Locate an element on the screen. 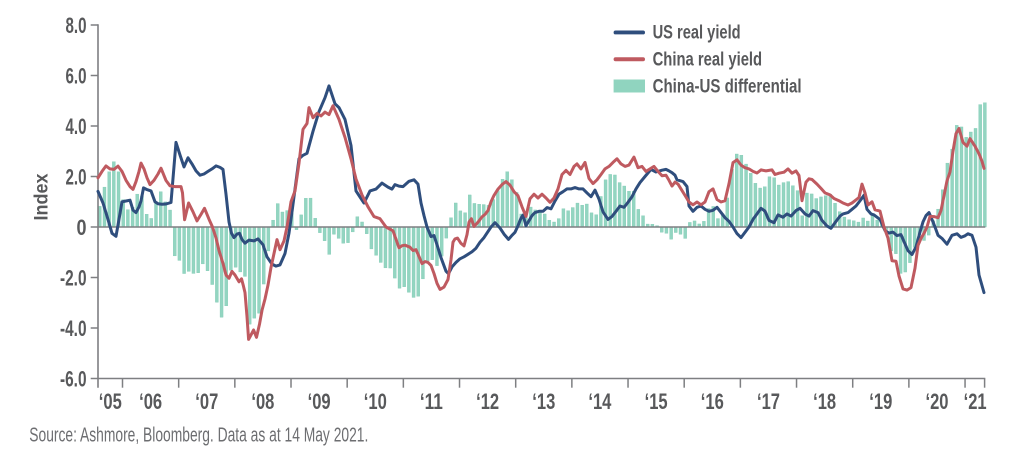  svg-text: Index is located at coordinates (42, 196).